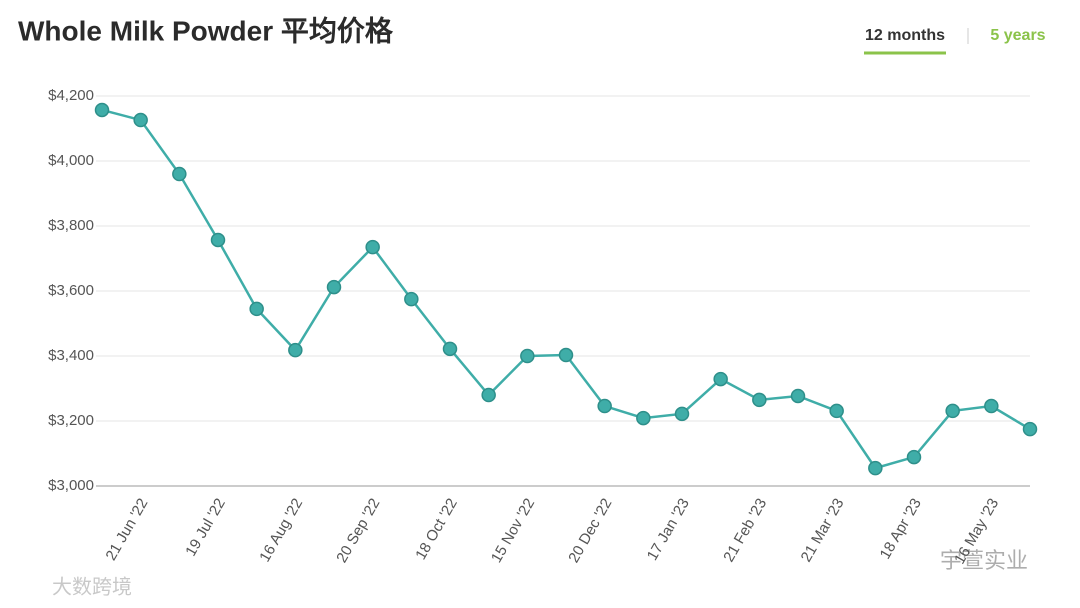  I want to click on x-tick-label: 18 Oct '22, so click(436, 528).